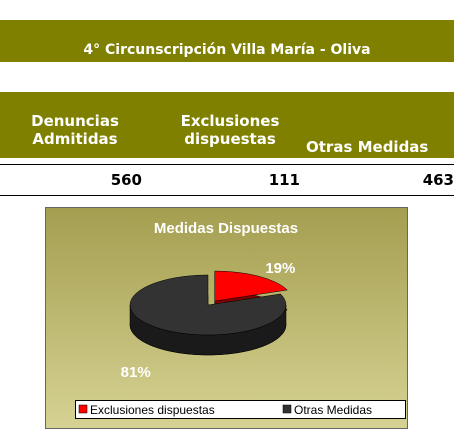 This screenshot has width=454, height=429. I want to click on title-bar: 4° Circunscripción Villa María - Oliva, so click(227, 41).